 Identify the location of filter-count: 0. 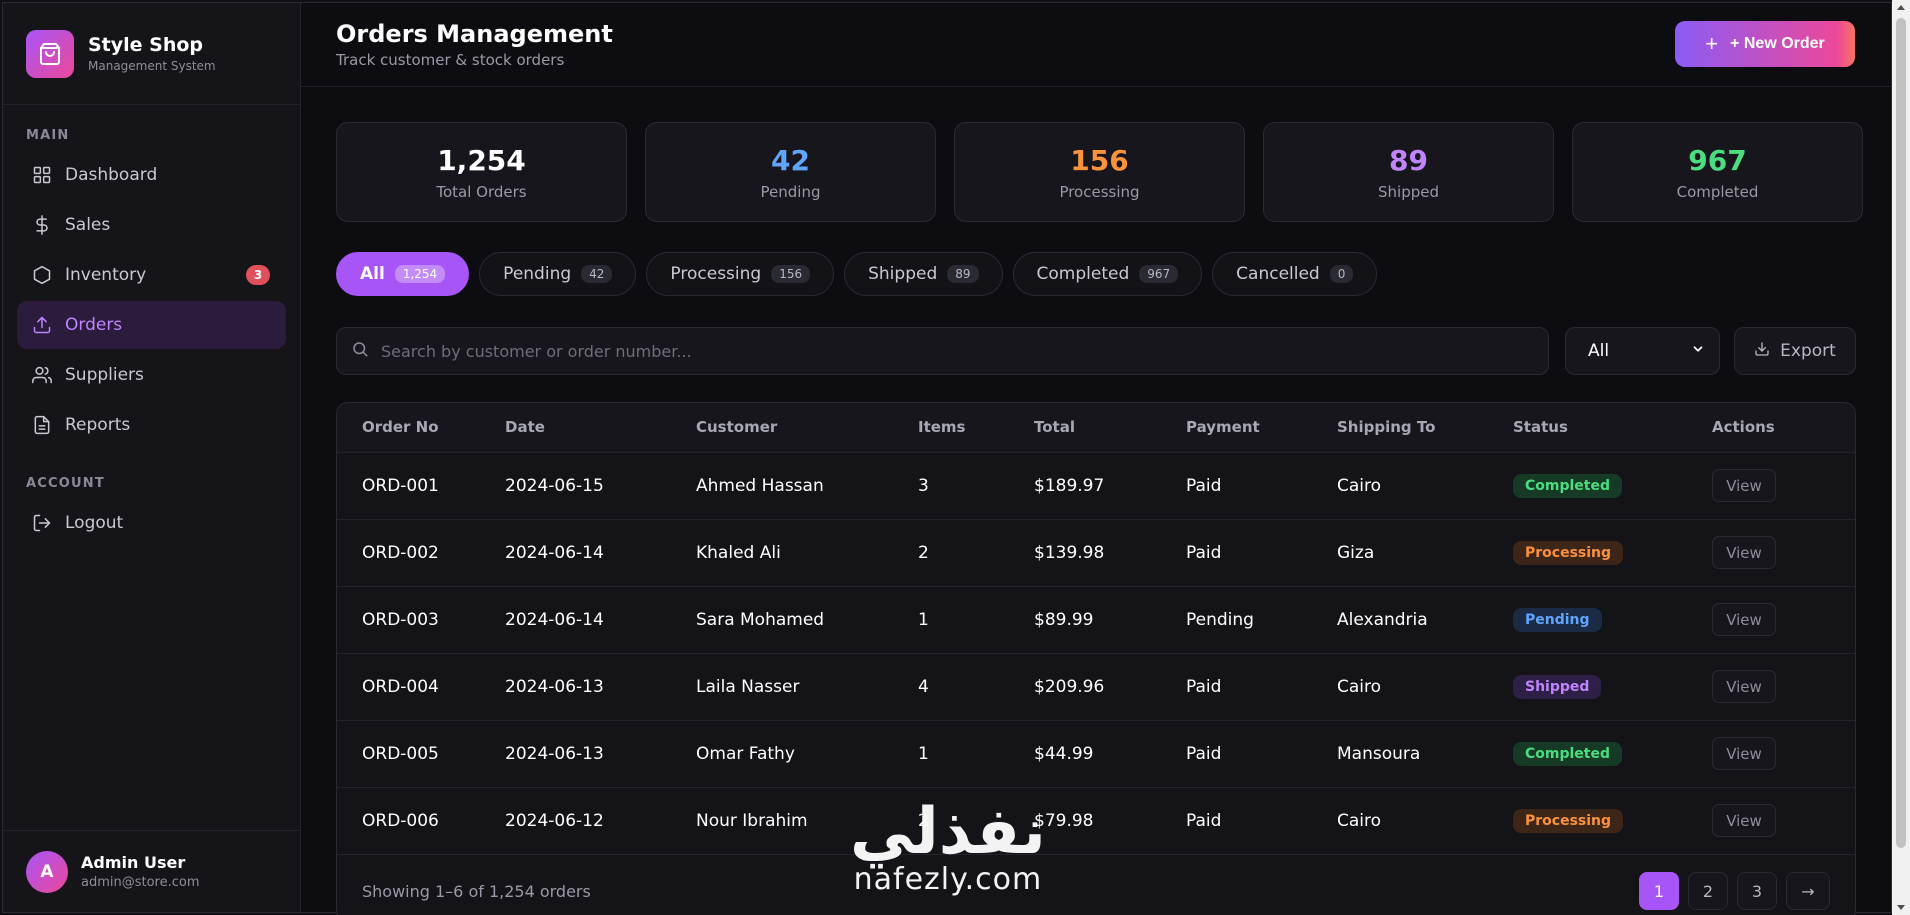
(1341, 274).